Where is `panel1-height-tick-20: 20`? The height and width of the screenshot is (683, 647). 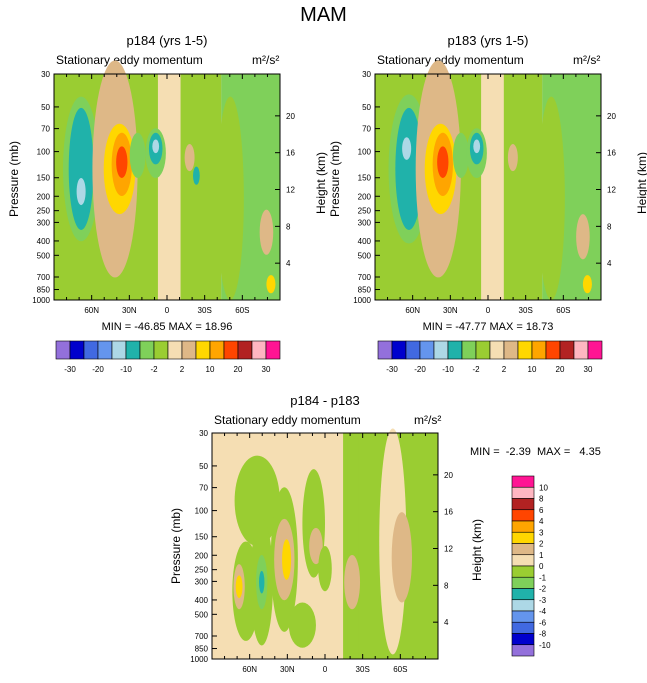
panel1-height-tick-20: 20 is located at coordinates (290, 116).